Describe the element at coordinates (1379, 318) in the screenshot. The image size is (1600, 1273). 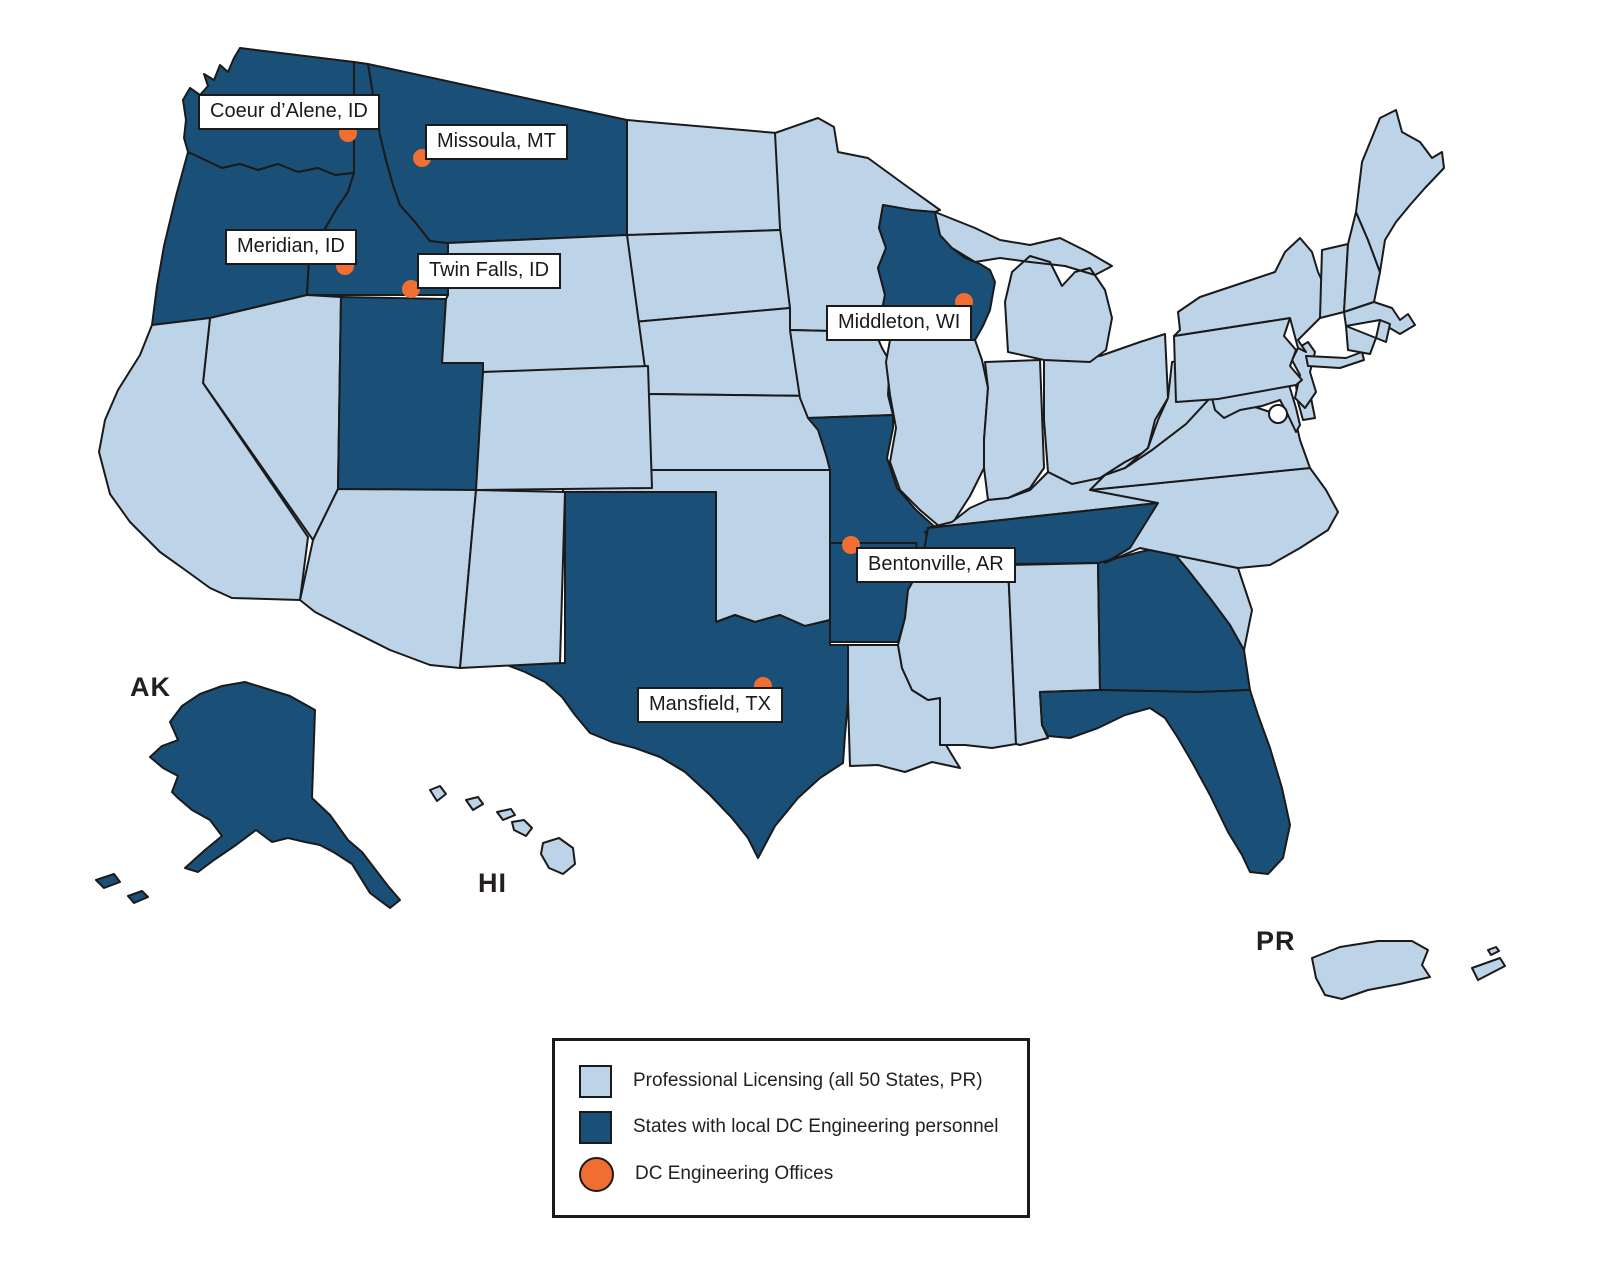
I see `state-ma` at that location.